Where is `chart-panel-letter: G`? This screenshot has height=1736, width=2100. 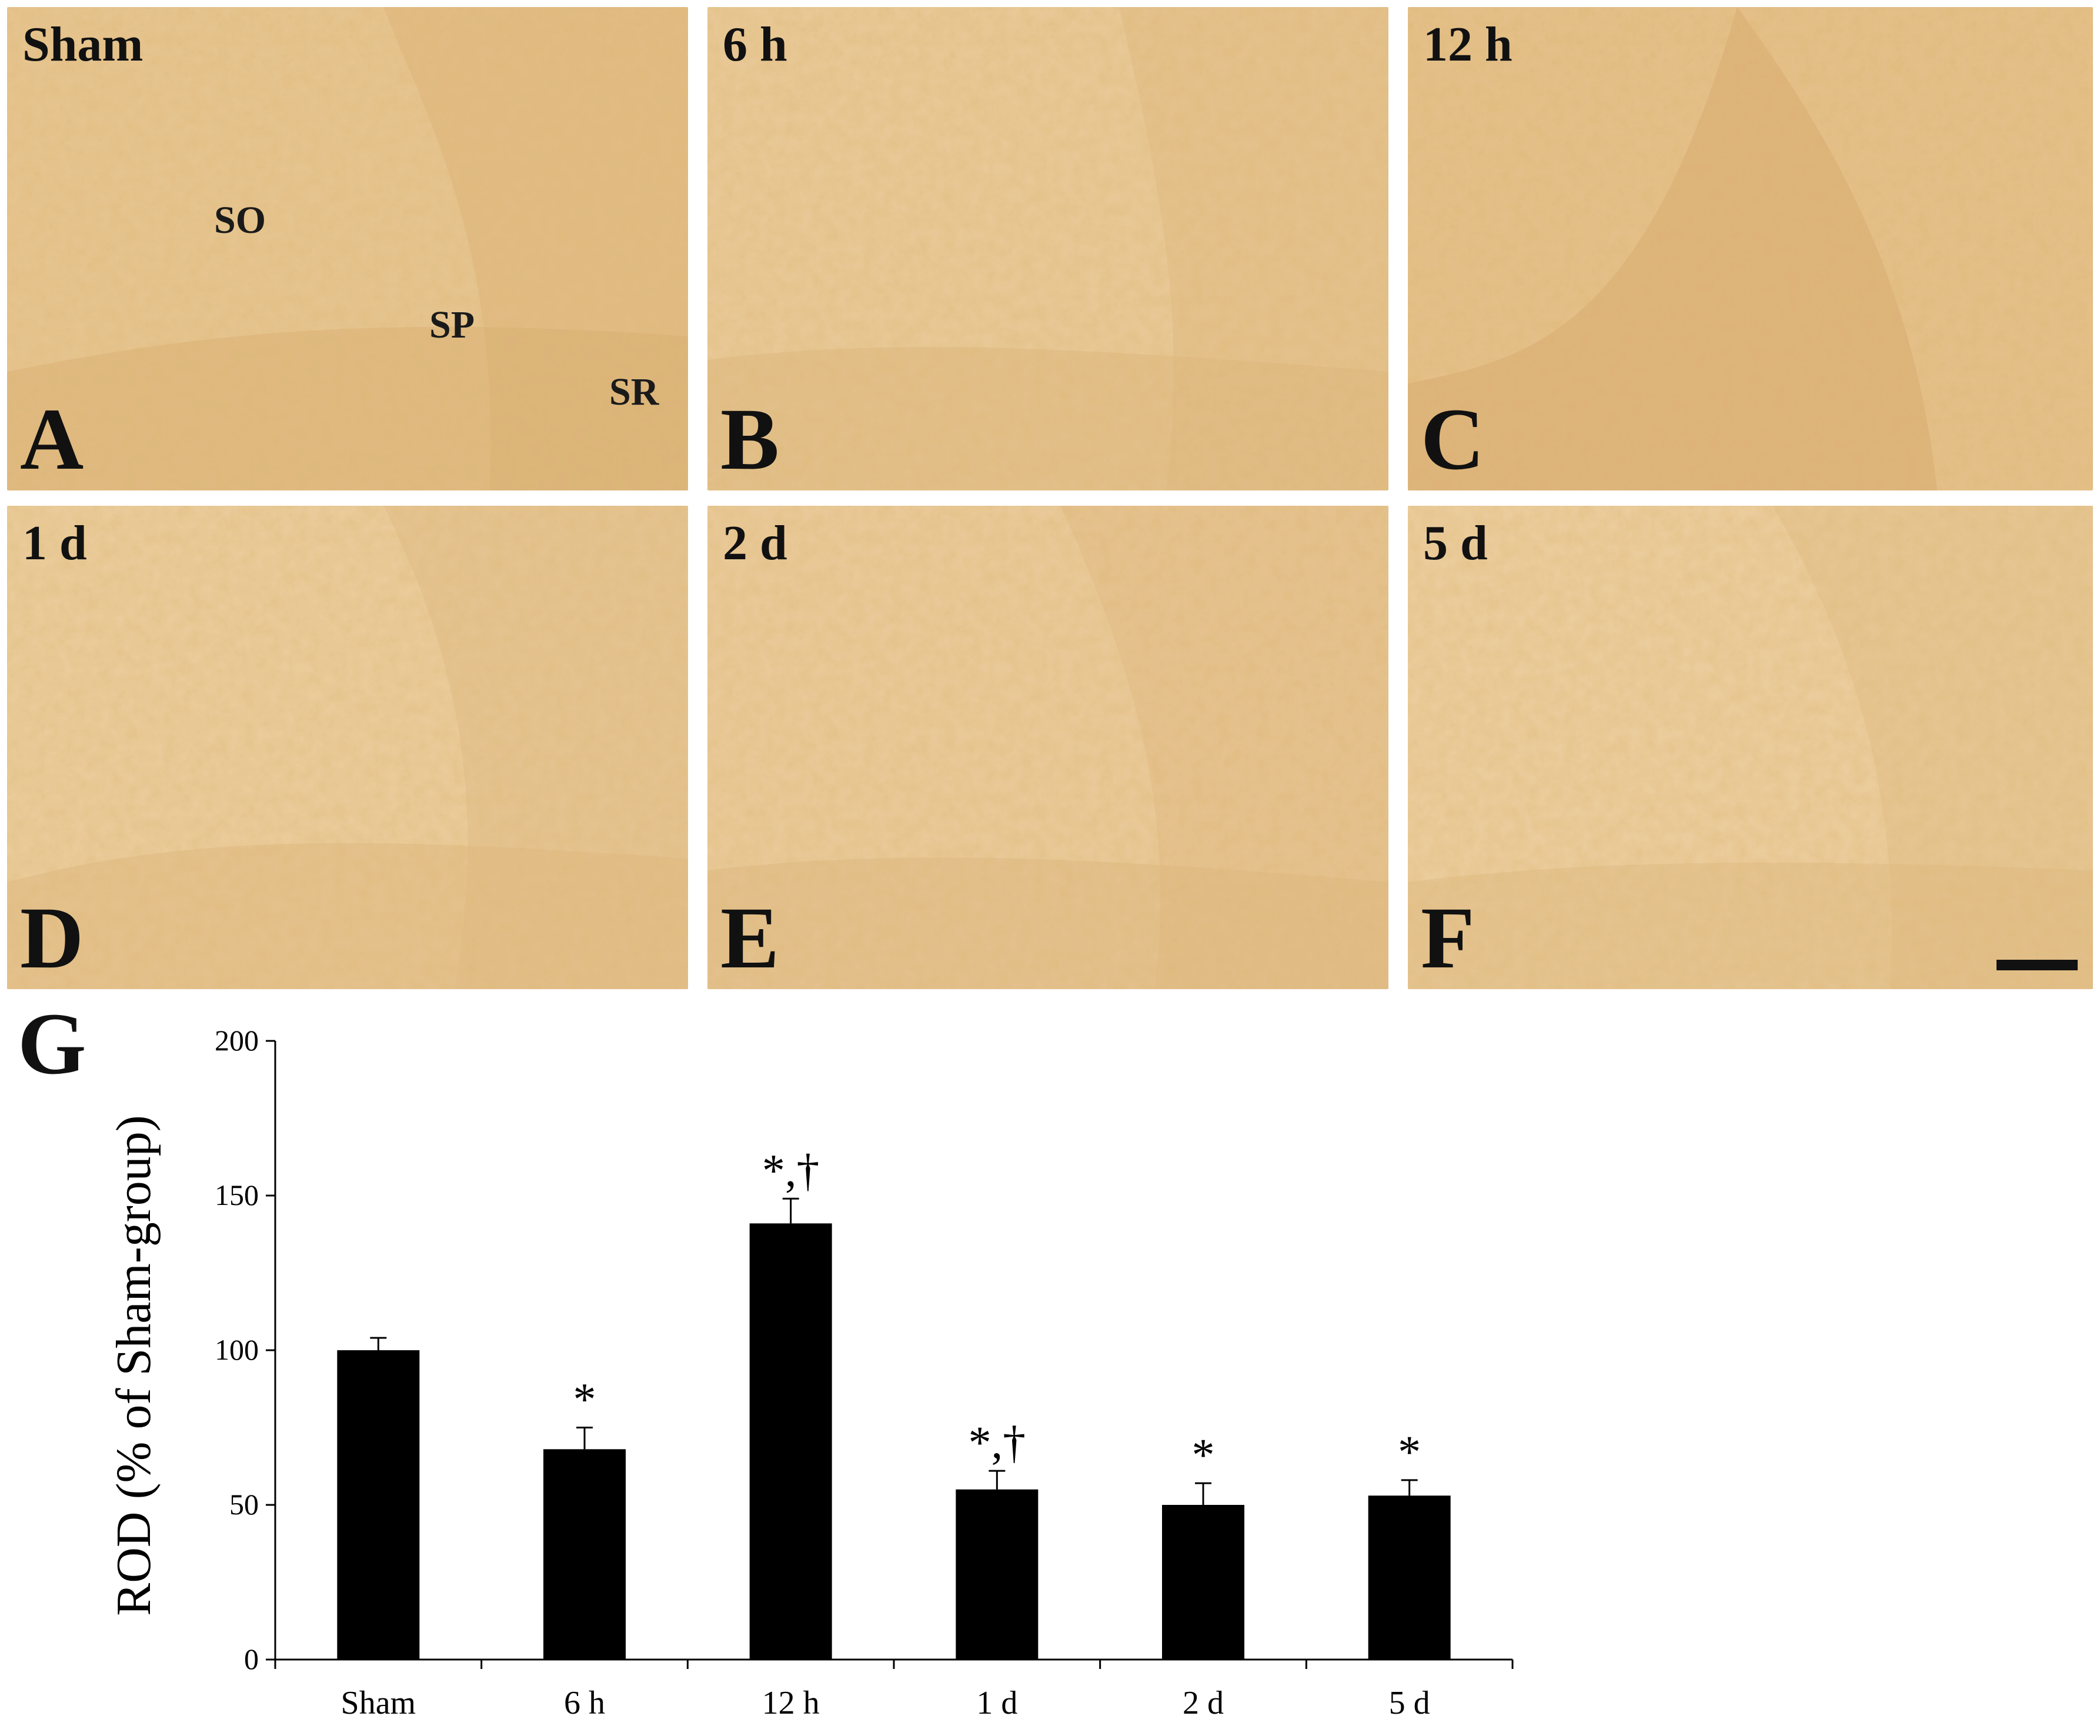
chart-panel-letter: G is located at coordinates (52, 1044).